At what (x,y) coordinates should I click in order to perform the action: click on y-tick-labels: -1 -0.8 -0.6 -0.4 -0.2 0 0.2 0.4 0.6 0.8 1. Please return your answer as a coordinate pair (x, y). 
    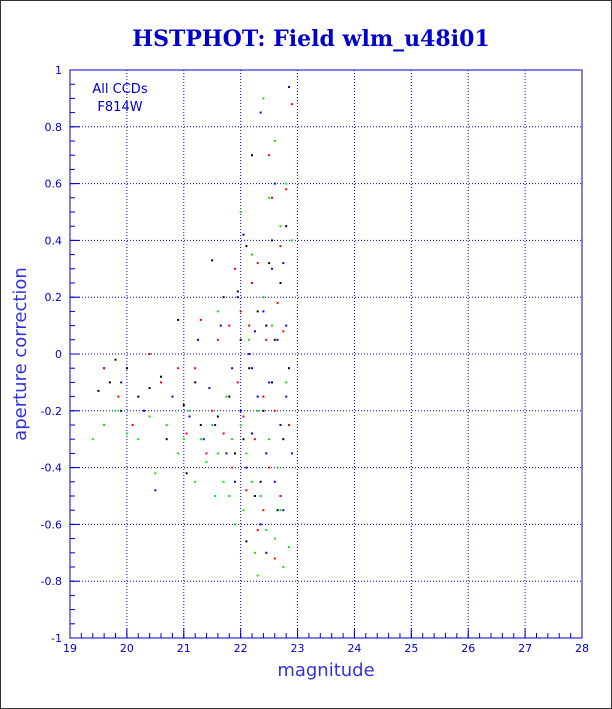
    Looking at the image, I should click on (51, 354).